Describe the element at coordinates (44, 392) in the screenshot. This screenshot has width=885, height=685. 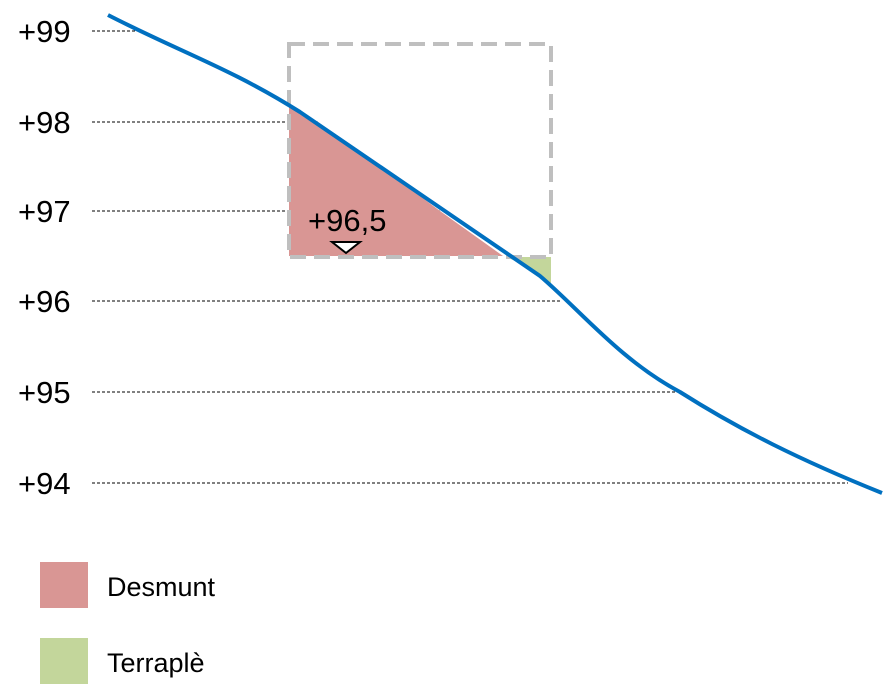
I see `level-label-95: +95` at that location.